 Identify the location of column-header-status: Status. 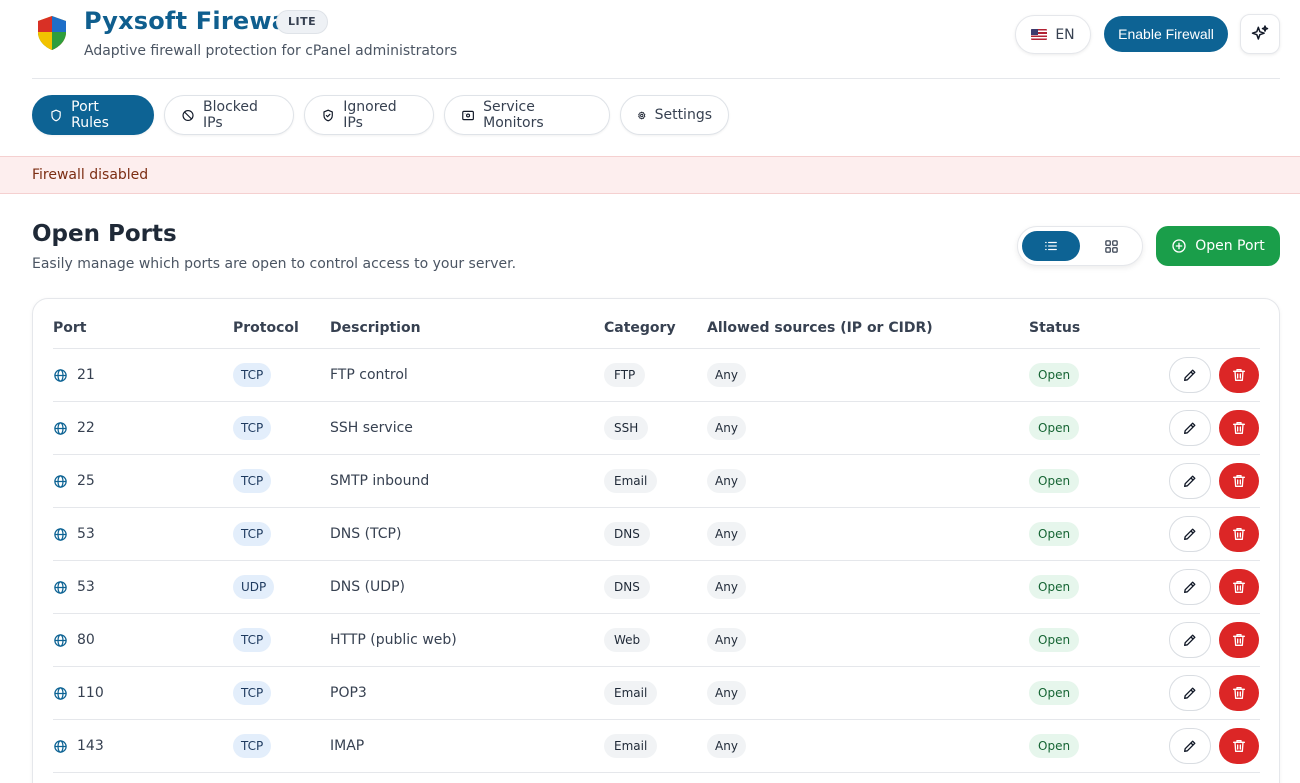
(1055, 328).